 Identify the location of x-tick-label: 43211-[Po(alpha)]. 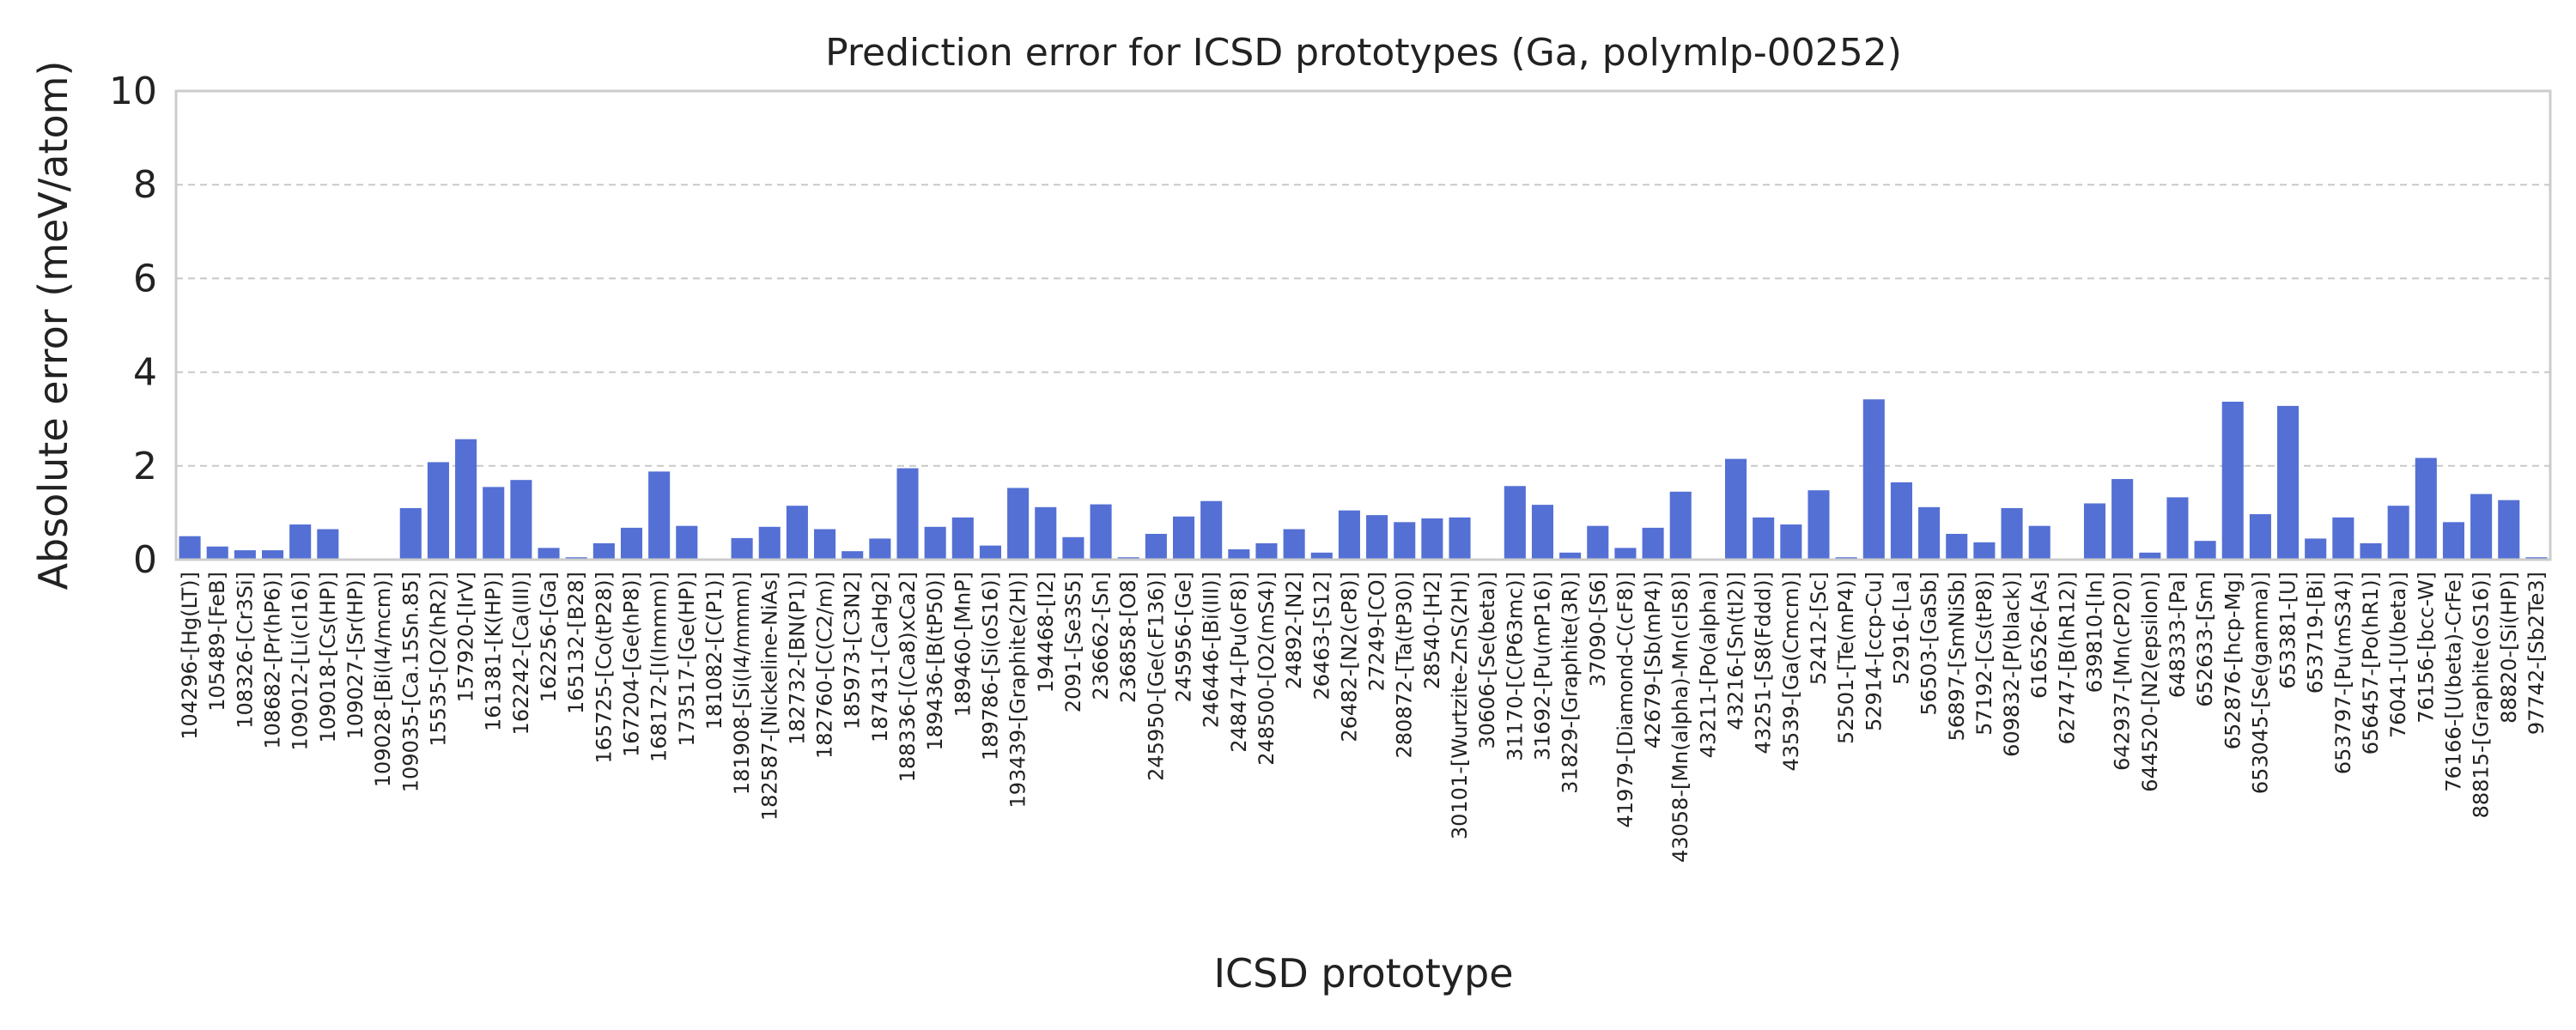
(1708, 665).